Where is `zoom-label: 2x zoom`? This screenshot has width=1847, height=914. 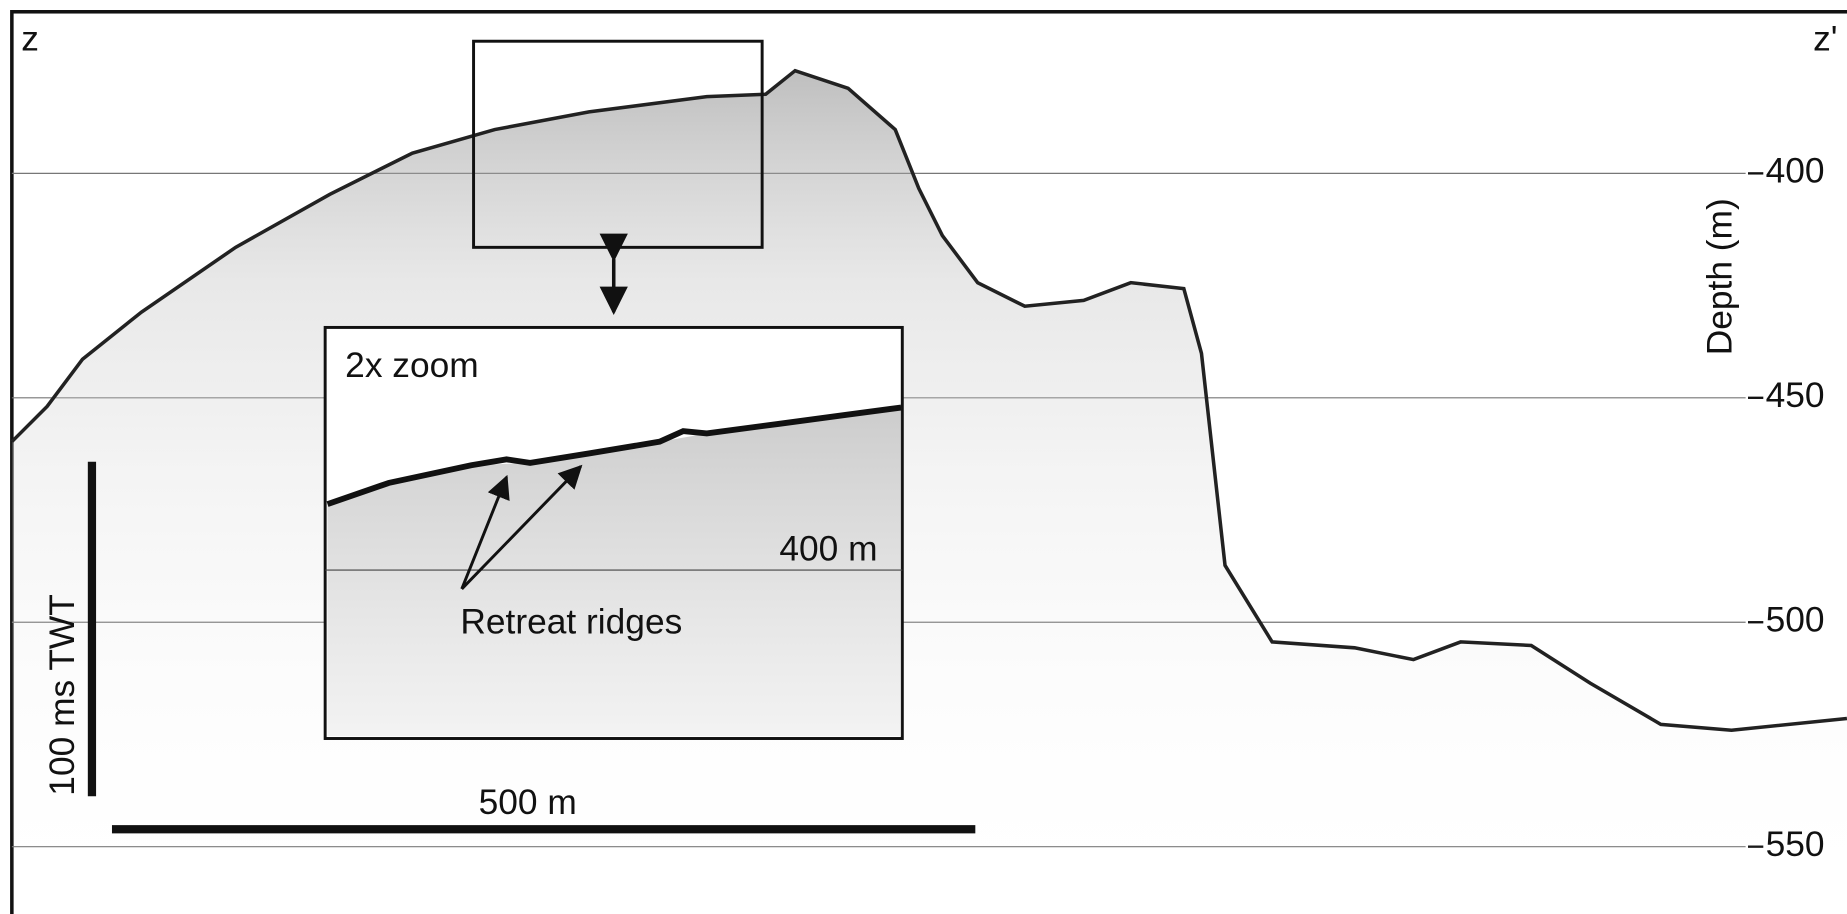 zoom-label: 2x zoom is located at coordinates (412, 365).